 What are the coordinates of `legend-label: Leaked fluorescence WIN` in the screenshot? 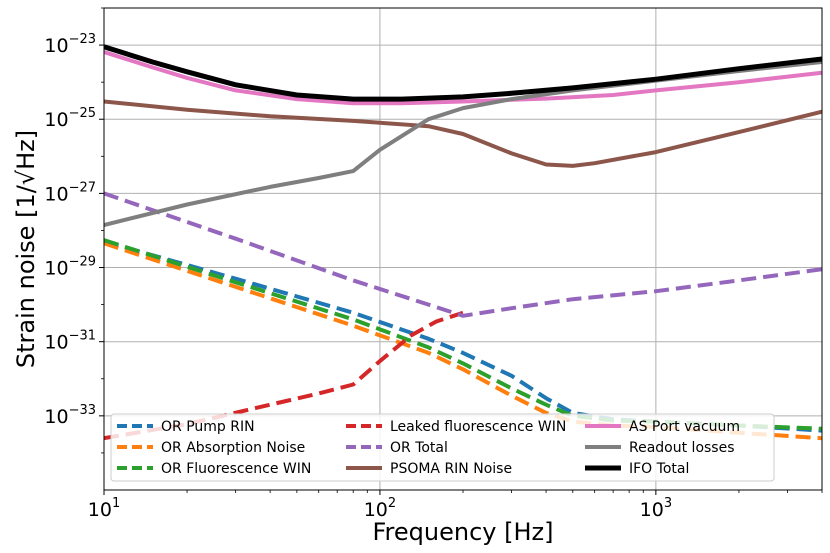 It's located at (478, 427).